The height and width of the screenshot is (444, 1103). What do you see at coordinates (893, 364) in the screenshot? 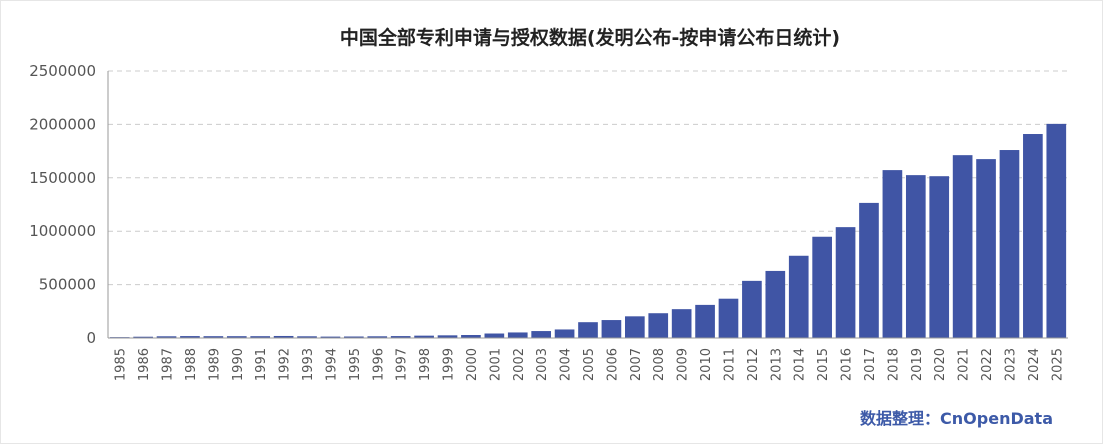
I see `x-tick-label: 2018` at bounding box center [893, 364].